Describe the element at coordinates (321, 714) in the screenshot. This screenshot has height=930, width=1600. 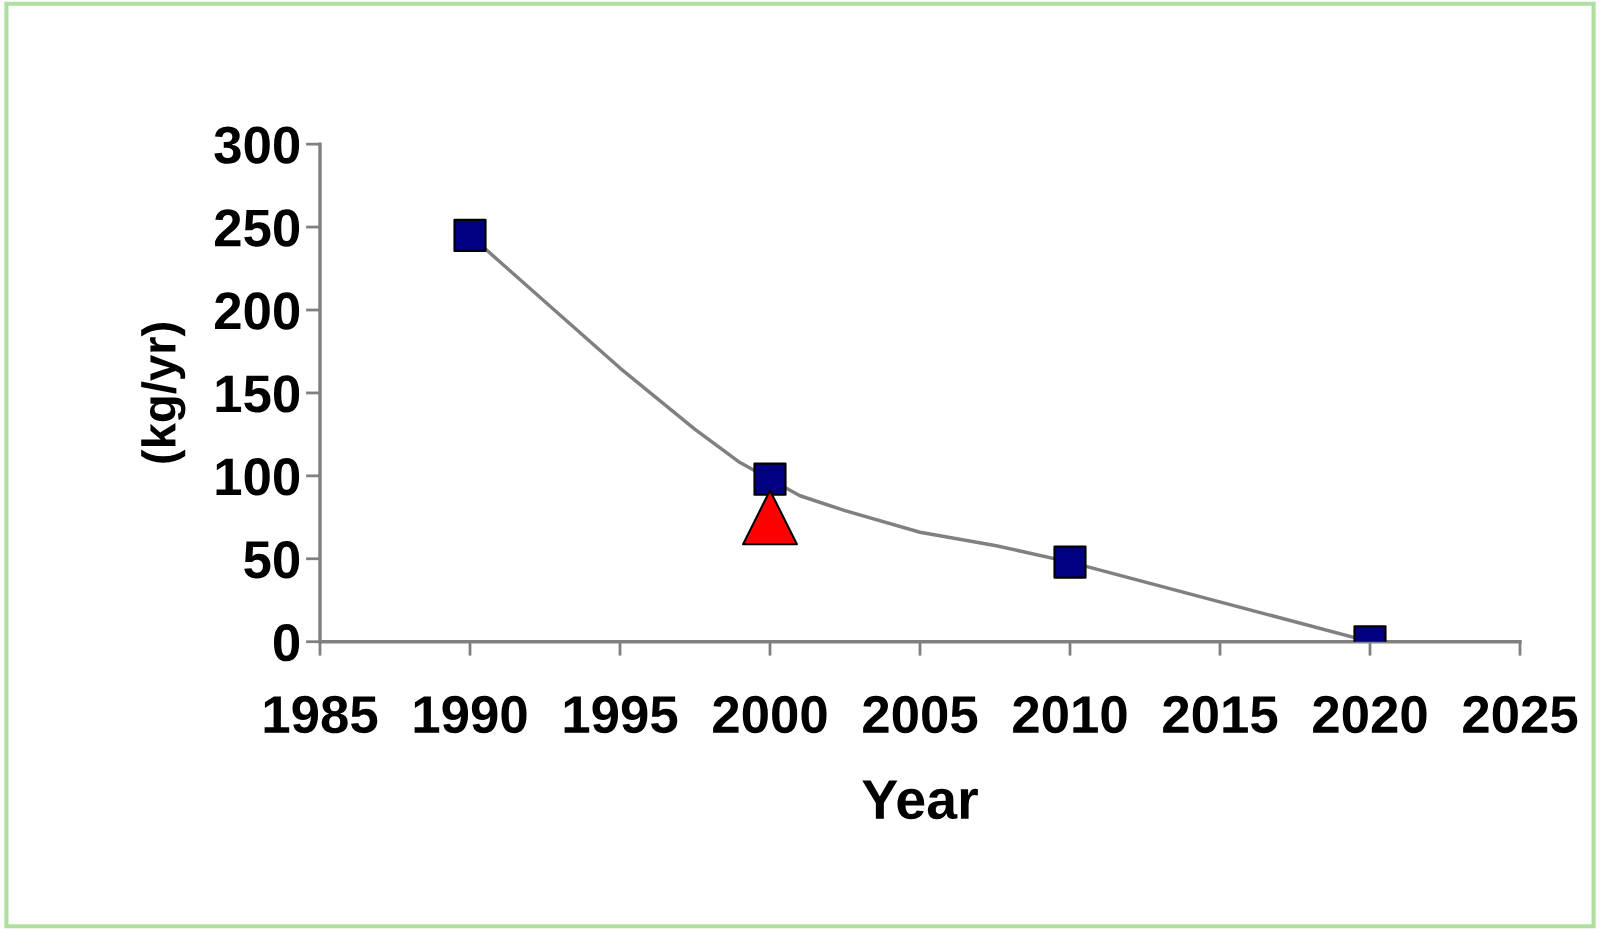
I see `x-tick-label: 1985` at that location.